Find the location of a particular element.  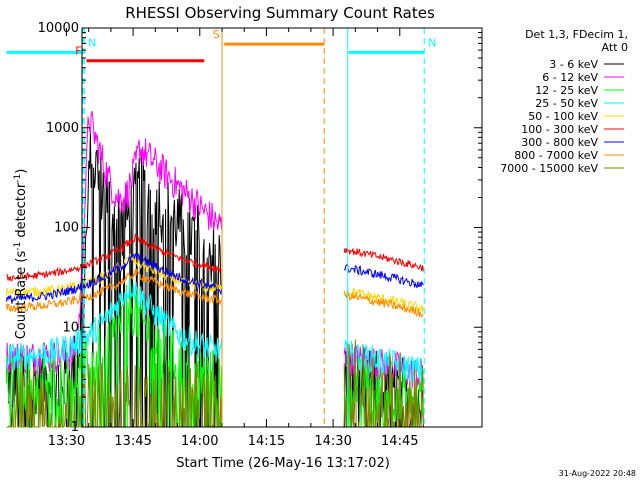

series-25-50keV is located at coordinates (214, 328).